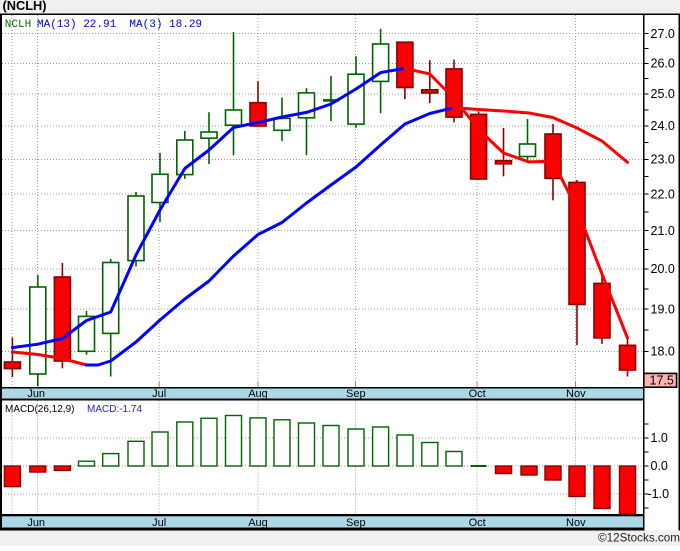 This screenshot has height=551, width=680. Describe the element at coordinates (114, 409) in the screenshot. I see `svg-text: MACD:-1.74` at that location.